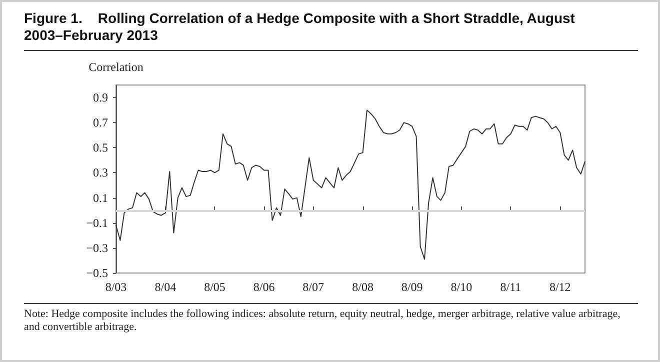  I want to click on x-tick-label: 8/07, so click(313, 287).